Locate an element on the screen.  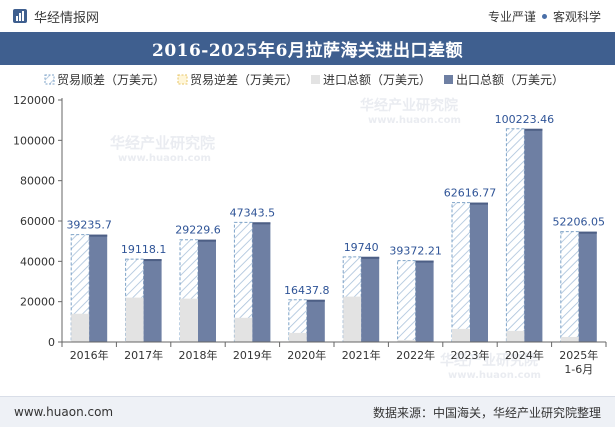
x-tick-label: 2020年 is located at coordinates (306, 355).